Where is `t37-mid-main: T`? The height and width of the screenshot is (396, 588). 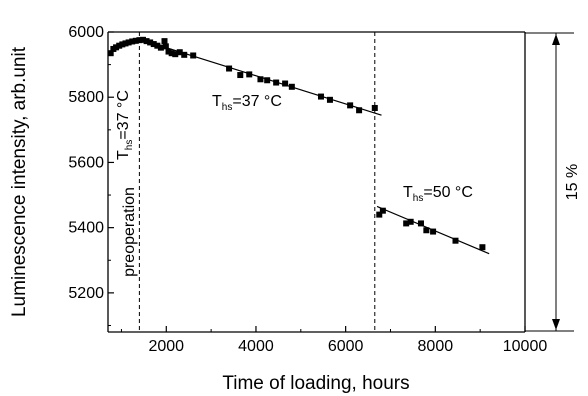
t37-mid-main: T is located at coordinates (217, 101).